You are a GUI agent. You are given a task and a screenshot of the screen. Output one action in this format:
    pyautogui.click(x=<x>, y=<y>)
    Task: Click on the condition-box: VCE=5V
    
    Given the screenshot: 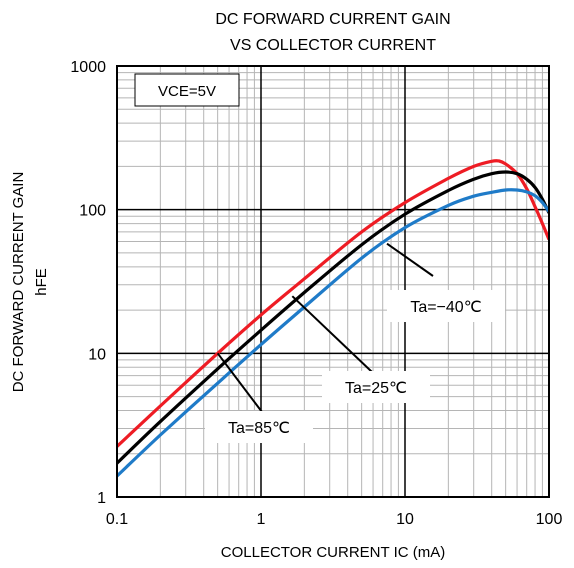 What is the action you would take?
    pyautogui.click(x=187, y=90)
    